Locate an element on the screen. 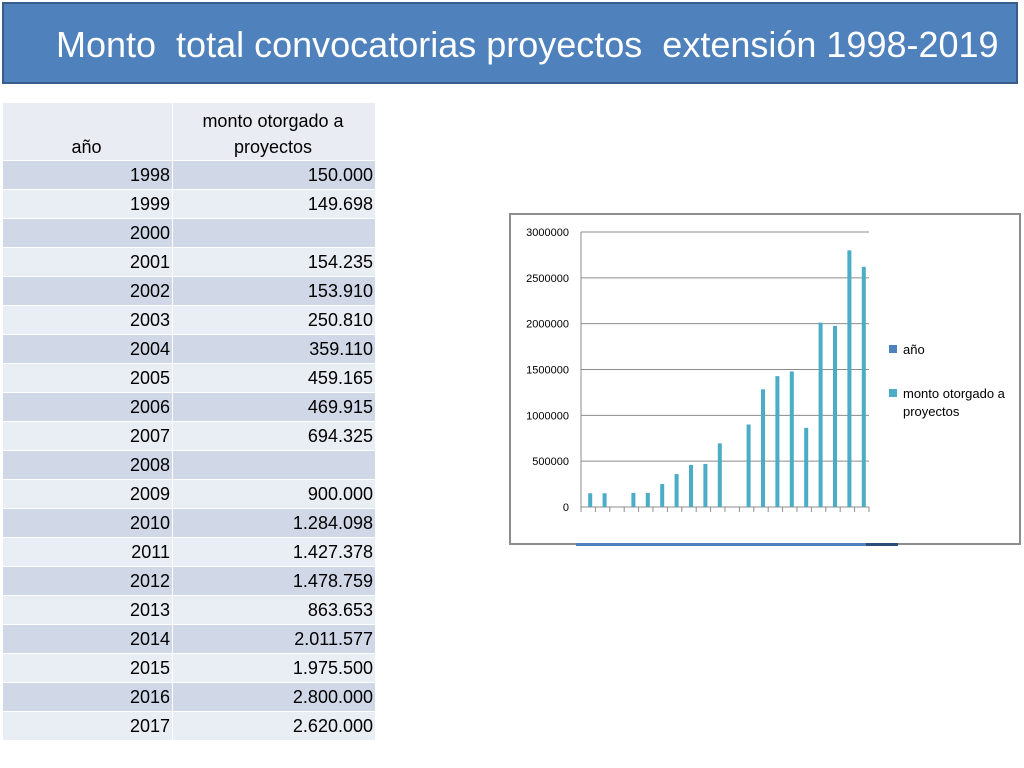  table-row: 1999 149.698 is located at coordinates (189, 204).